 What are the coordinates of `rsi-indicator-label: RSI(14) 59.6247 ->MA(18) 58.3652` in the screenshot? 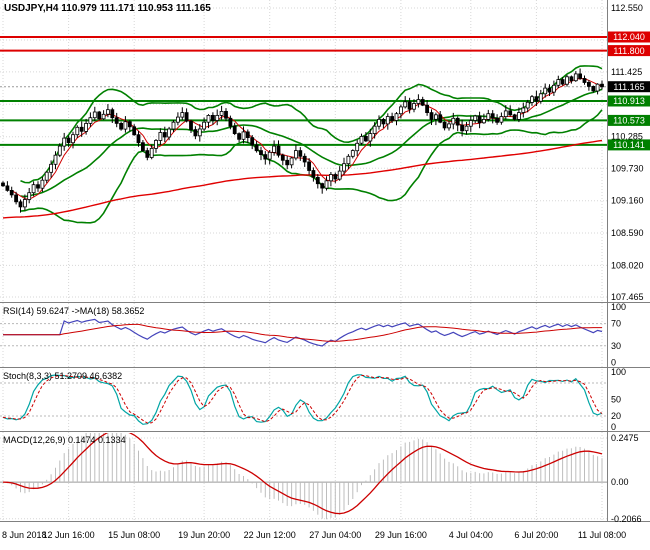 It's located at (74, 311).